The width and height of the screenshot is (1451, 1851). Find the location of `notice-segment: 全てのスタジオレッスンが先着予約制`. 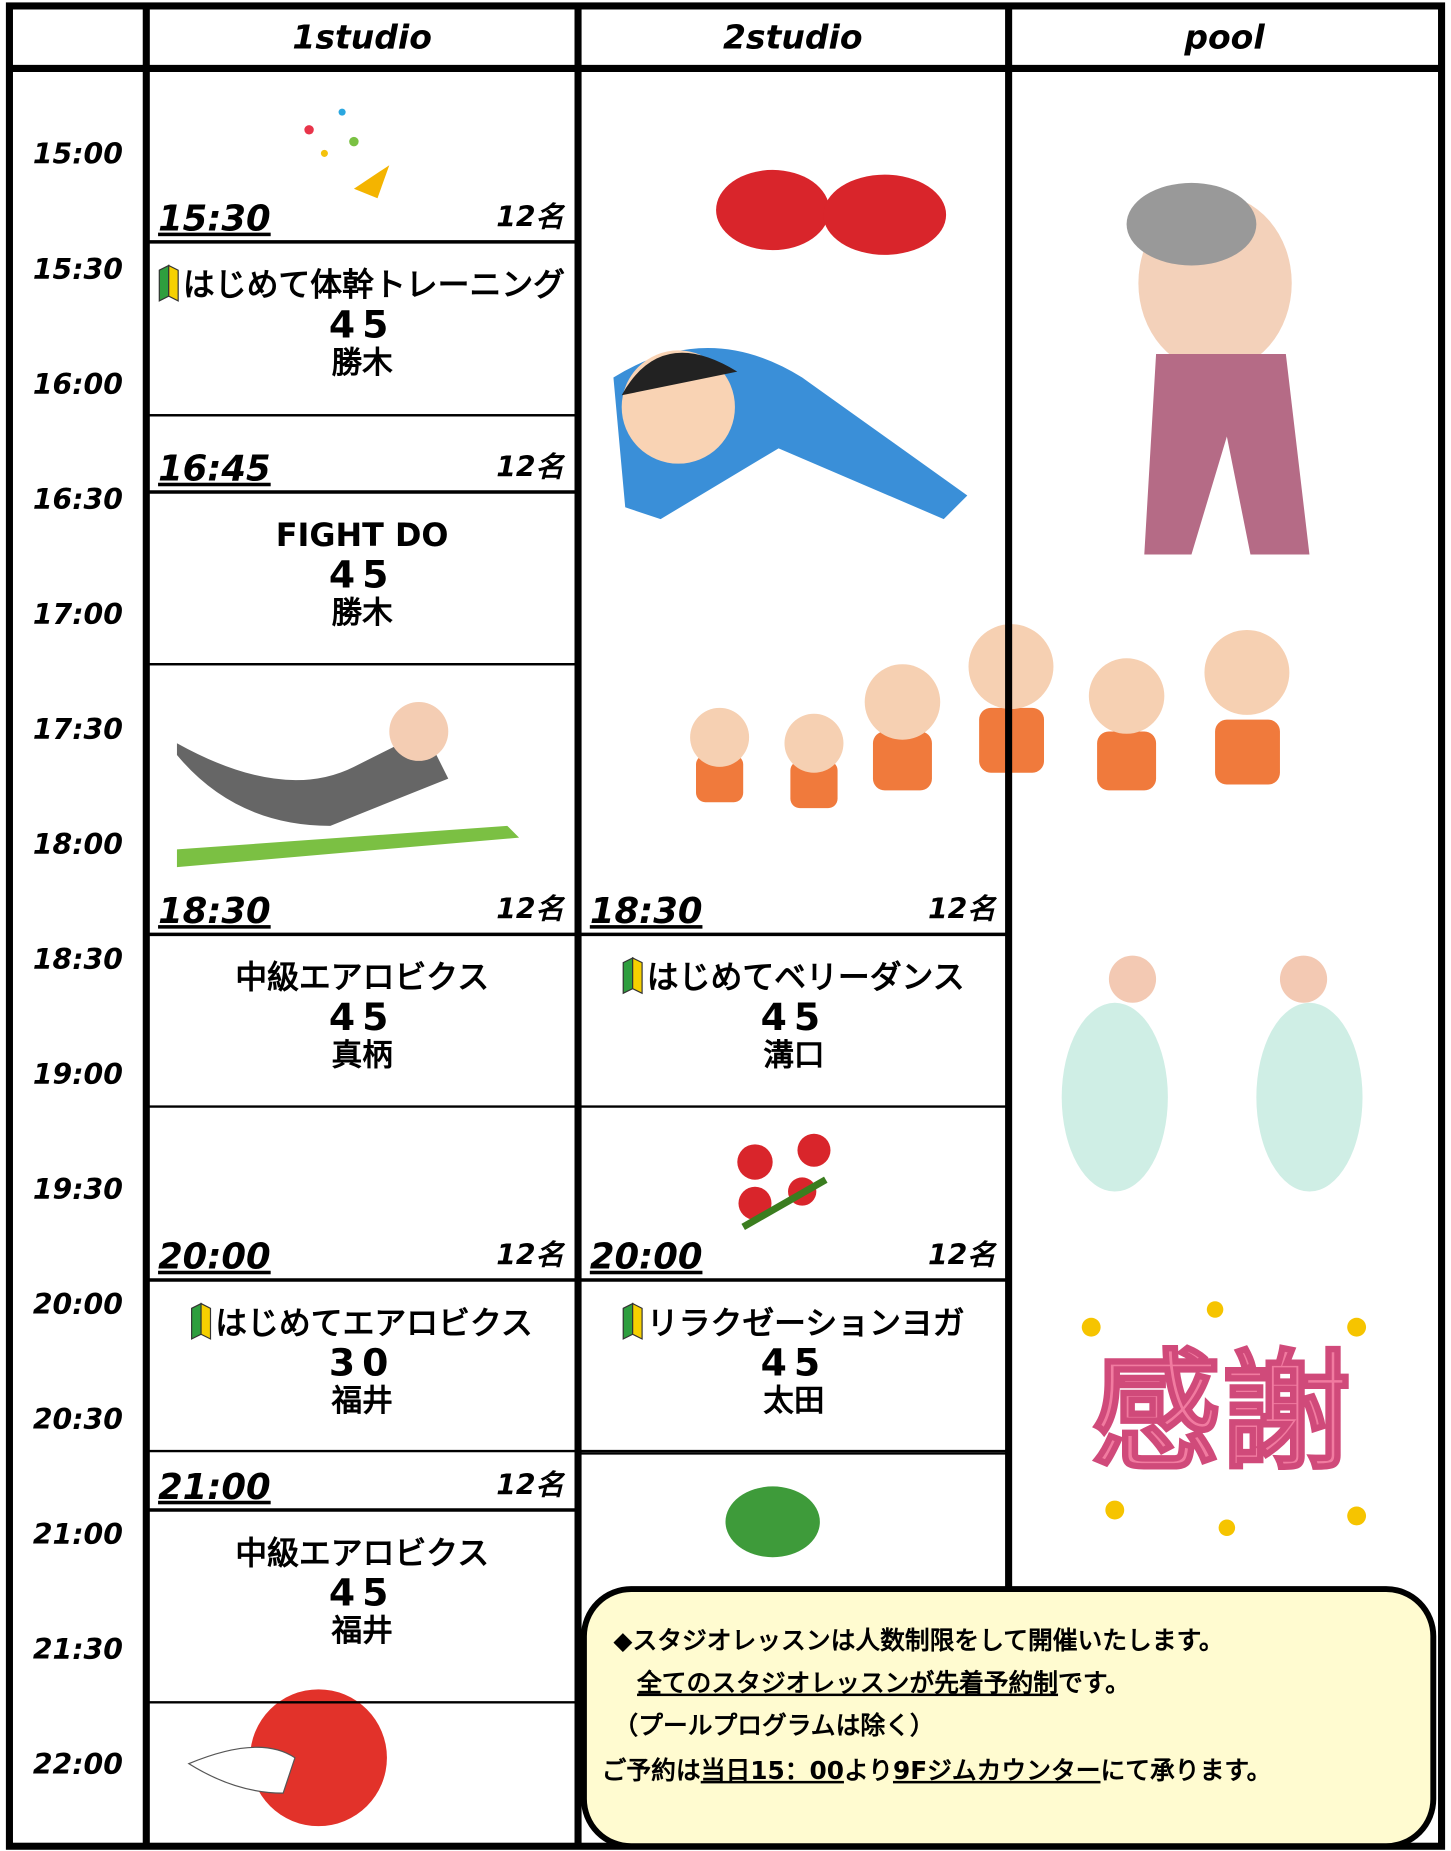

notice-segment: 全てのスタジオレッスンが先着予約制 is located at coordinates (847, 1683).